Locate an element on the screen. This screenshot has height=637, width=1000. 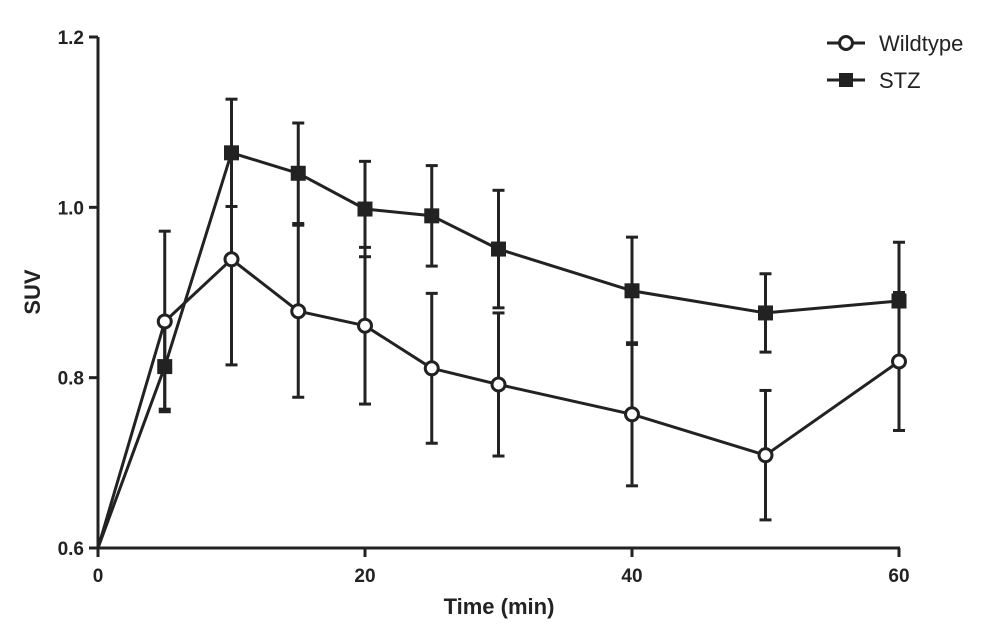
x-tick-label: 20 is located at coordinates (364, 576).